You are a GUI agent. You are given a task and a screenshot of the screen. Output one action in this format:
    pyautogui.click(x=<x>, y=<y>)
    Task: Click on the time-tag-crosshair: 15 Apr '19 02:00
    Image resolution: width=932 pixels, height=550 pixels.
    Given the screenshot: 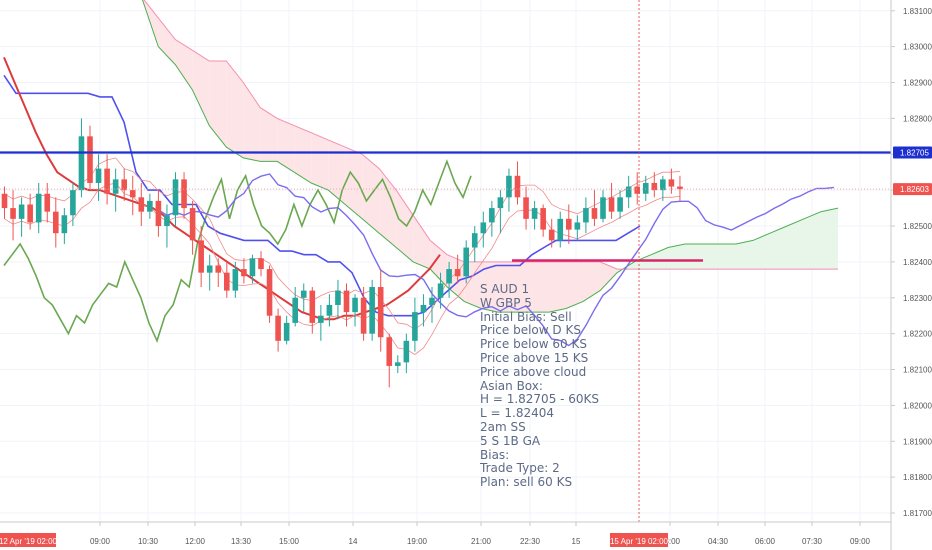 What is the action you would take?
    pyautogui.click(x=639, y=540)
    